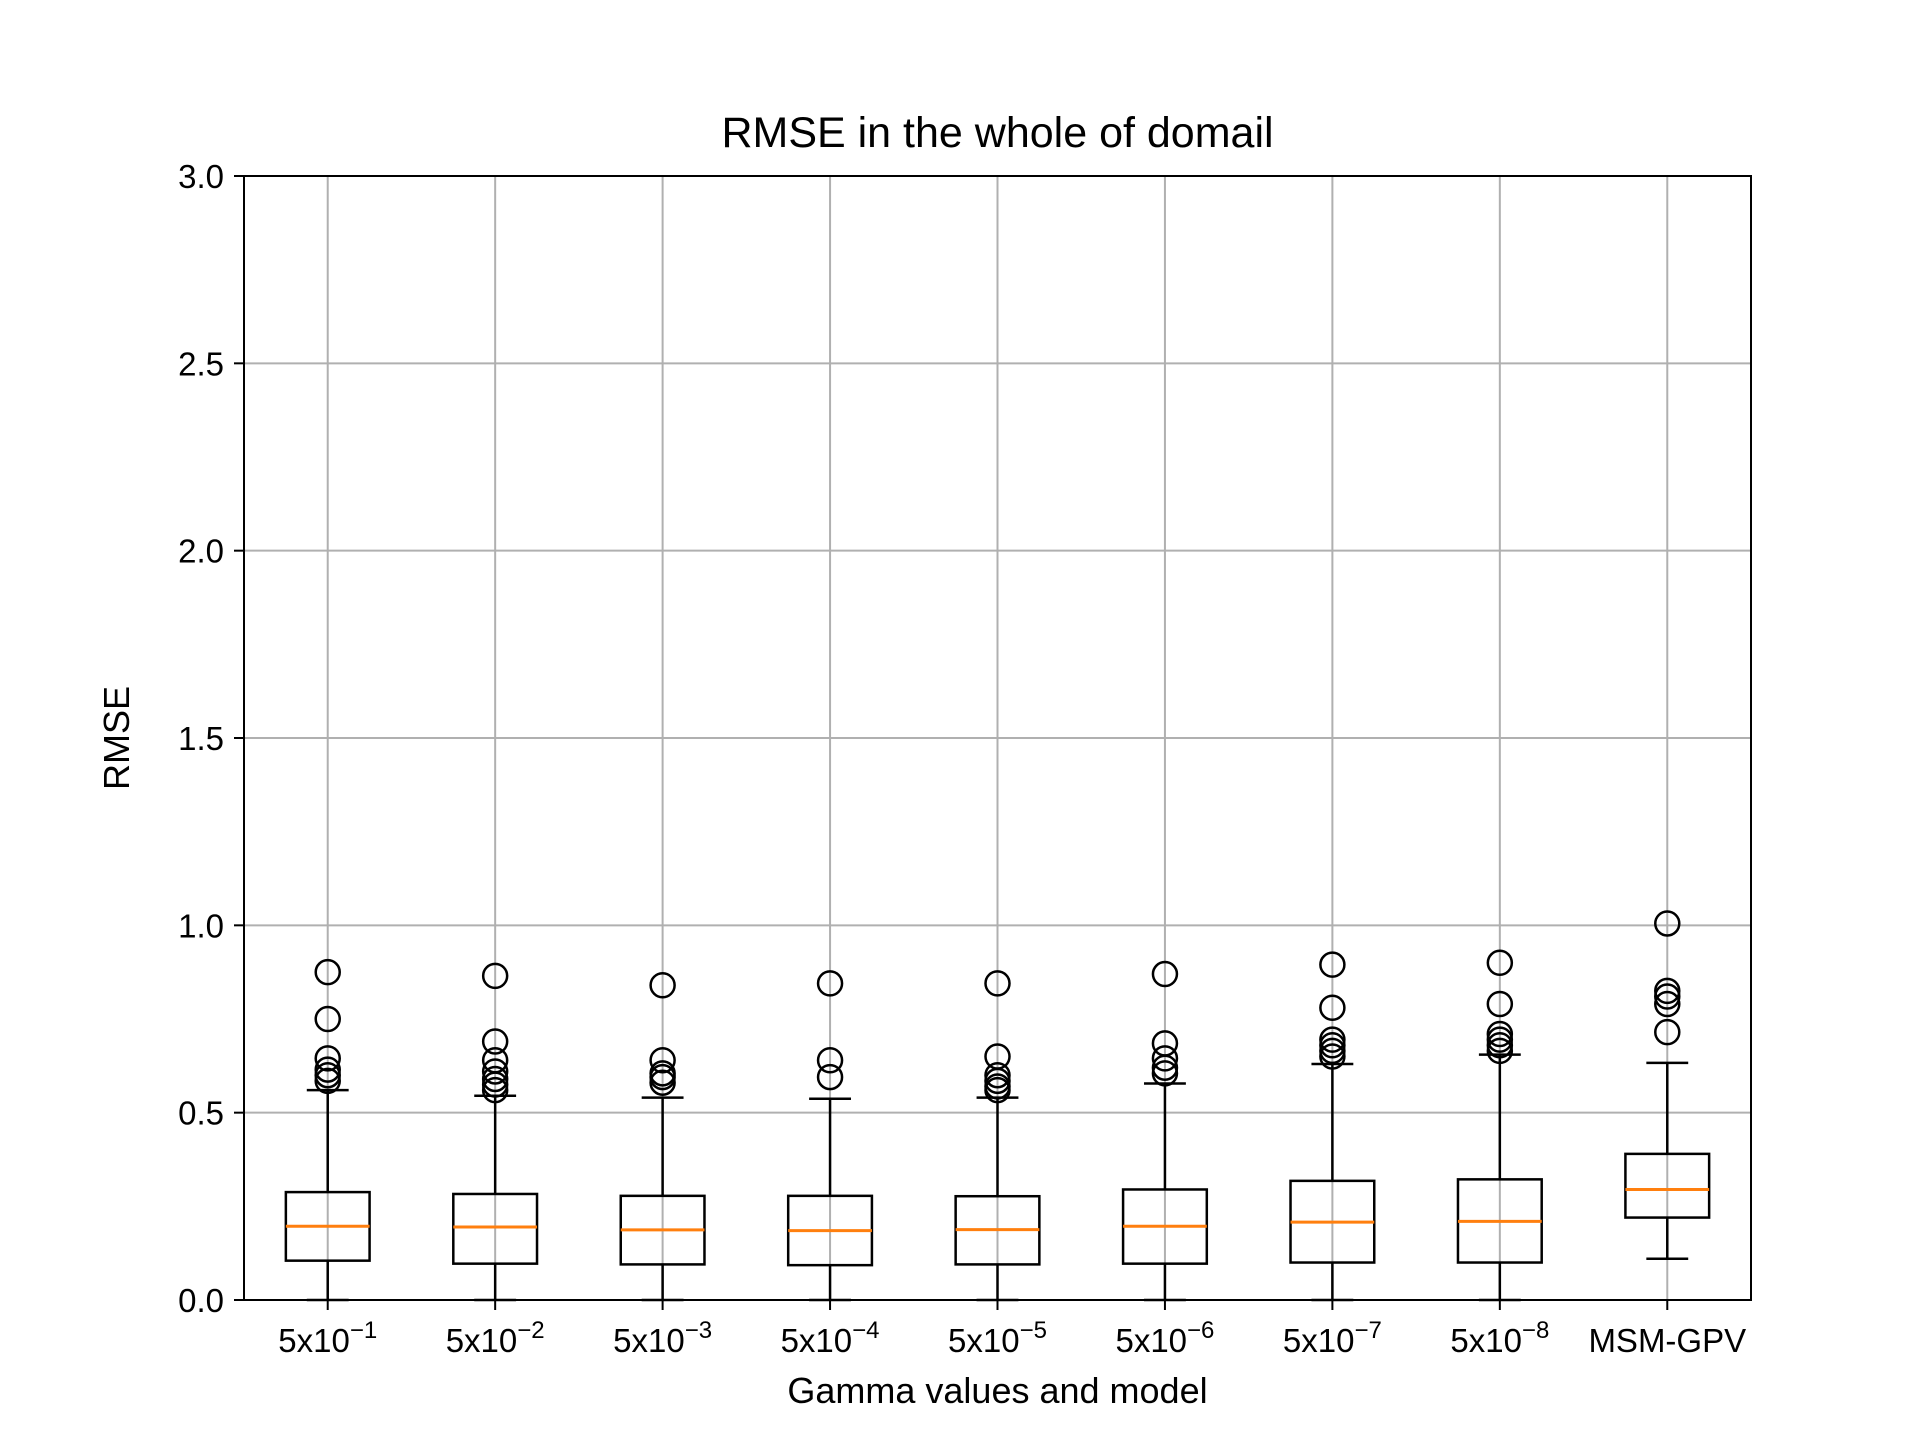 The width and height of the screenshot is (1920, 1440). Describe the element at coordinates (201, 1300) in the screenshot. I see `y-tick-label: 0.0` at that location.